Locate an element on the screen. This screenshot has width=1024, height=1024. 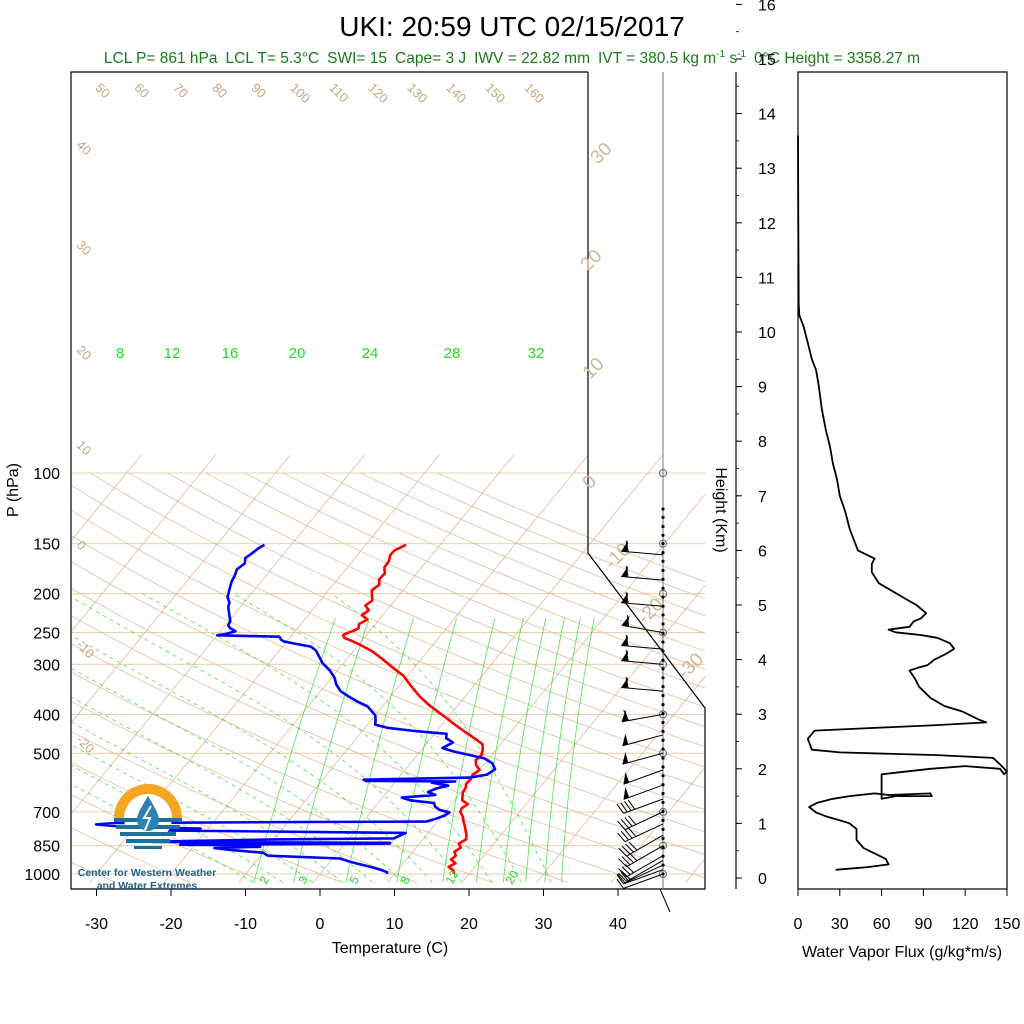
adiabat-label-right: 30 is located at coordinates (602, 154).